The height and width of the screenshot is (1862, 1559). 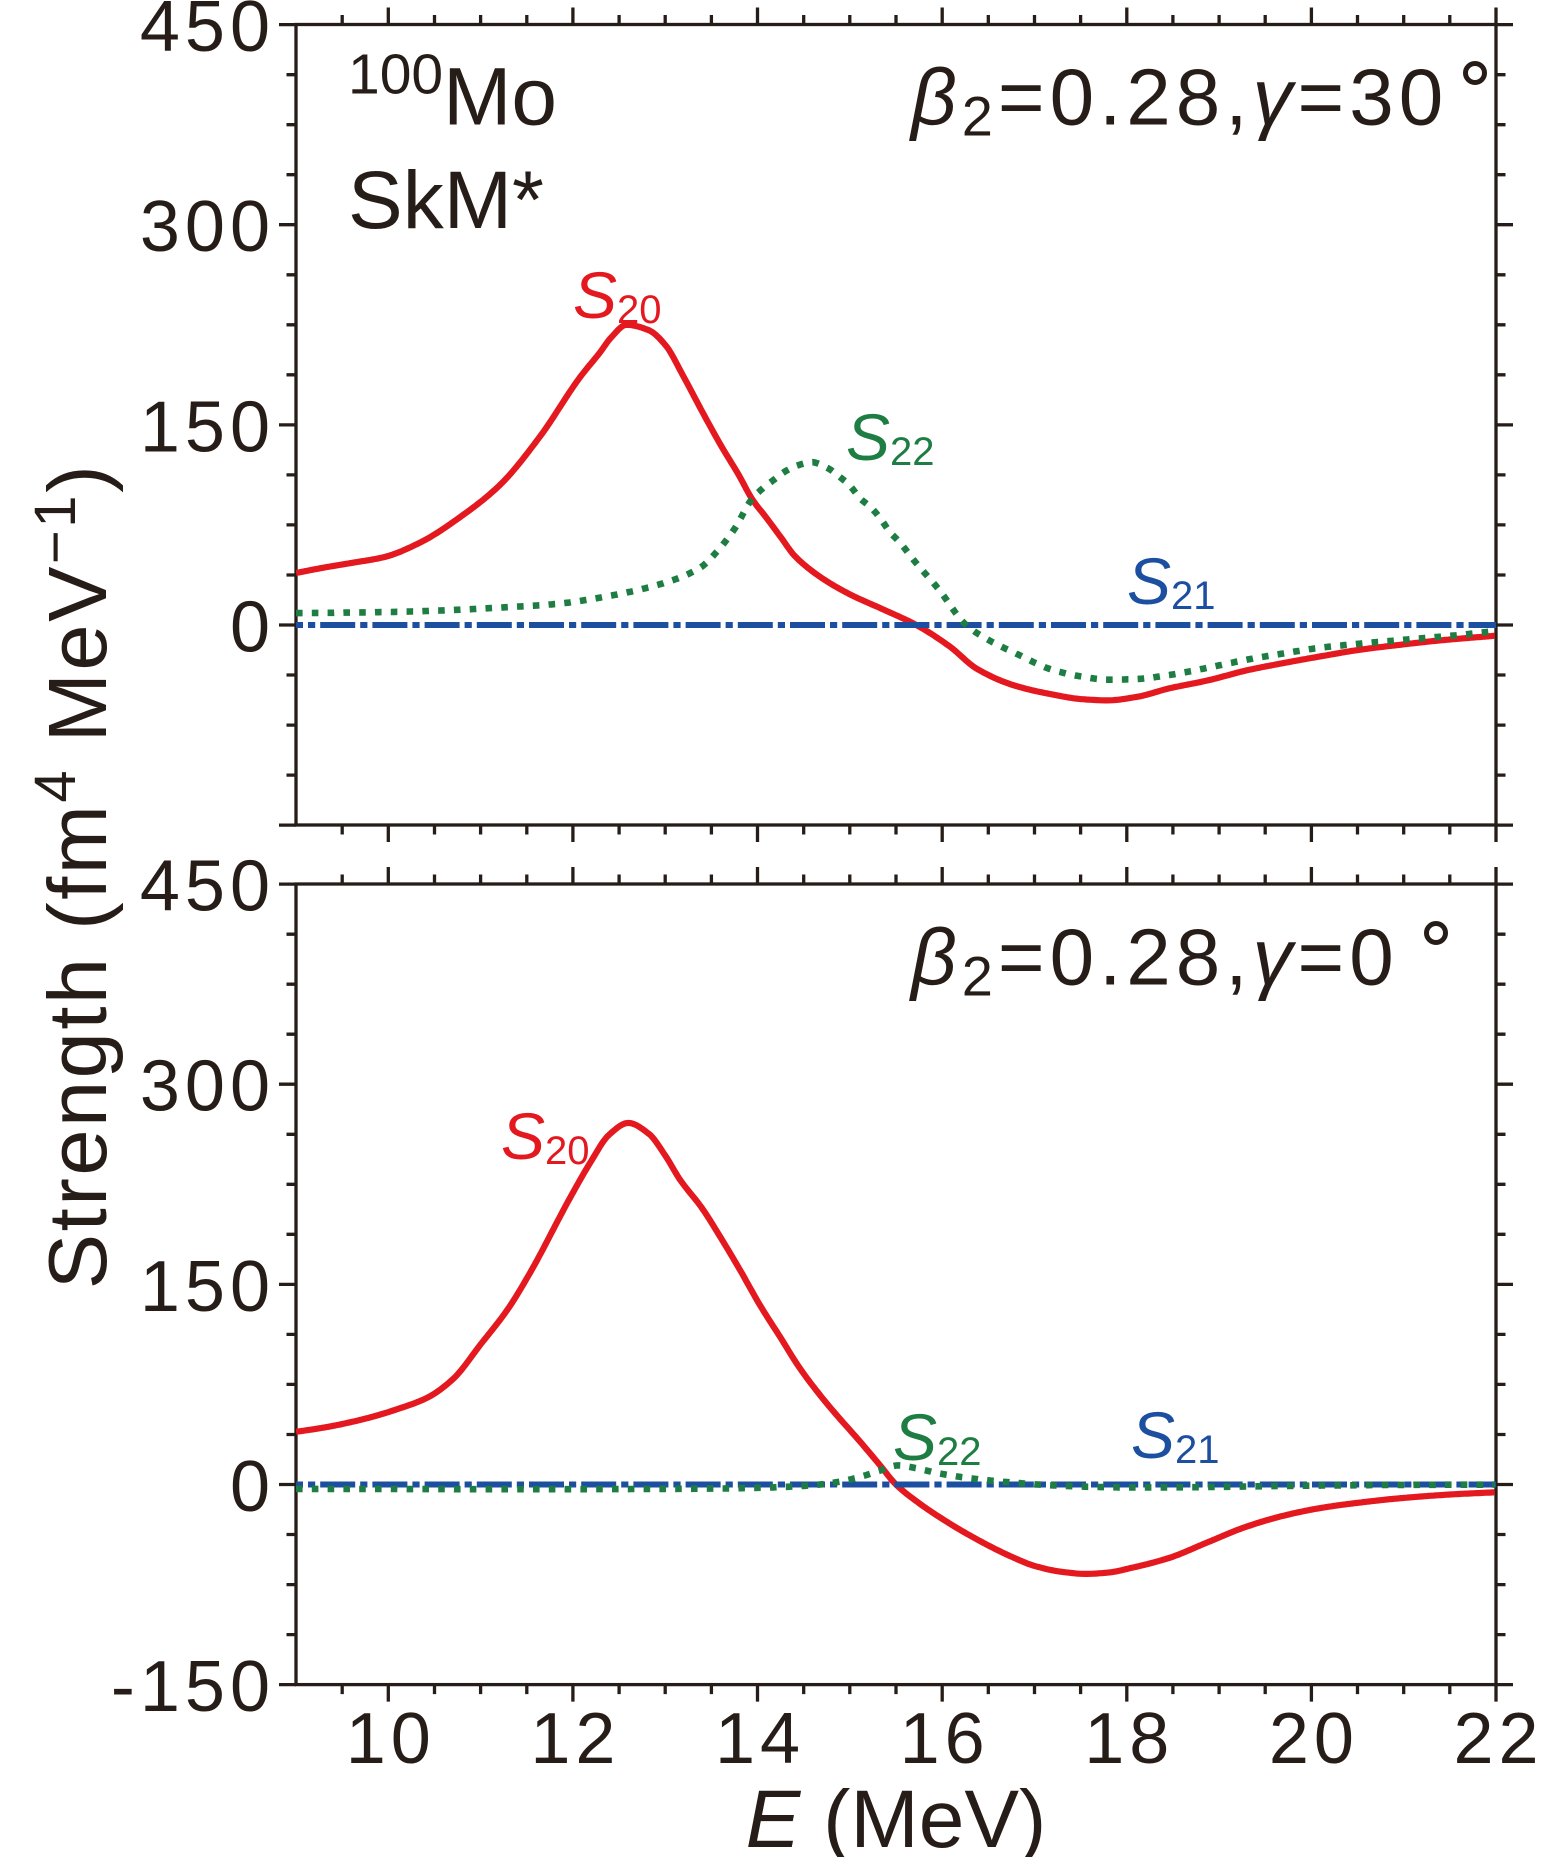 What do you see at coordinates (446, 200) in the screenshot?
I see `svg-text: SkM*` at bounding box center [446, 200].